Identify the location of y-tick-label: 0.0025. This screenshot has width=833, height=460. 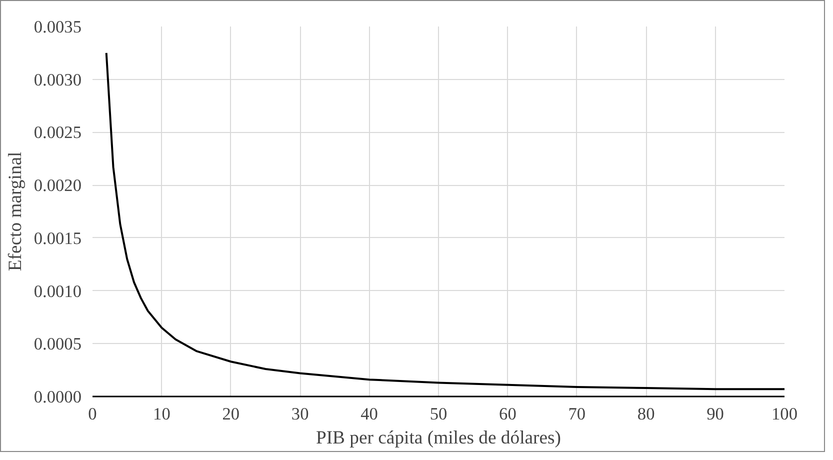
(58, 132).